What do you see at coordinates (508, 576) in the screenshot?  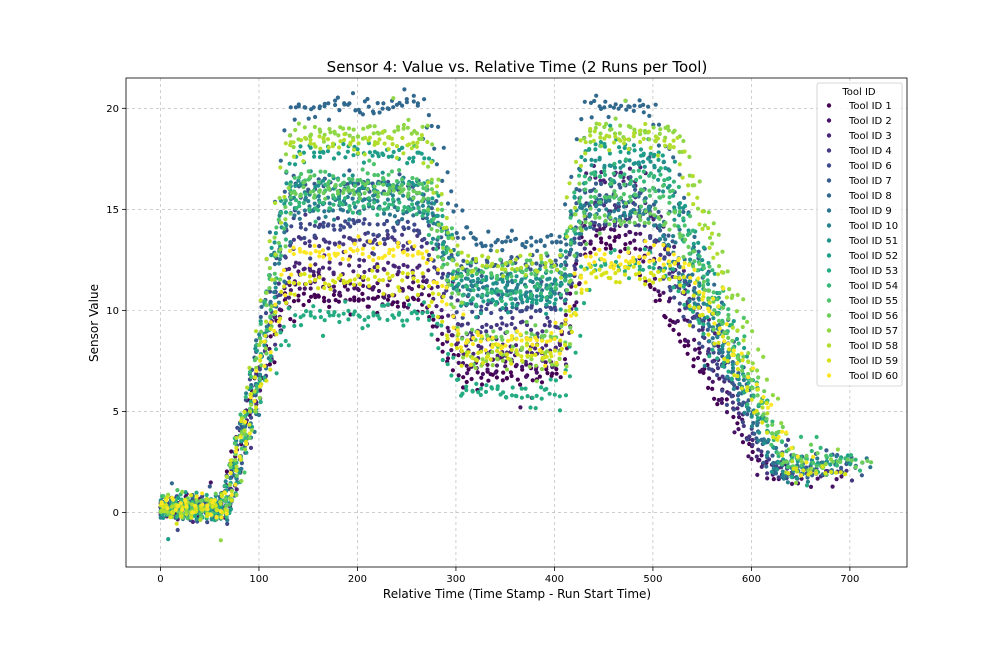 I see `x-axis-ticks: 0 100 200 300 400 500 600 700` at bounding box center [508, 576].